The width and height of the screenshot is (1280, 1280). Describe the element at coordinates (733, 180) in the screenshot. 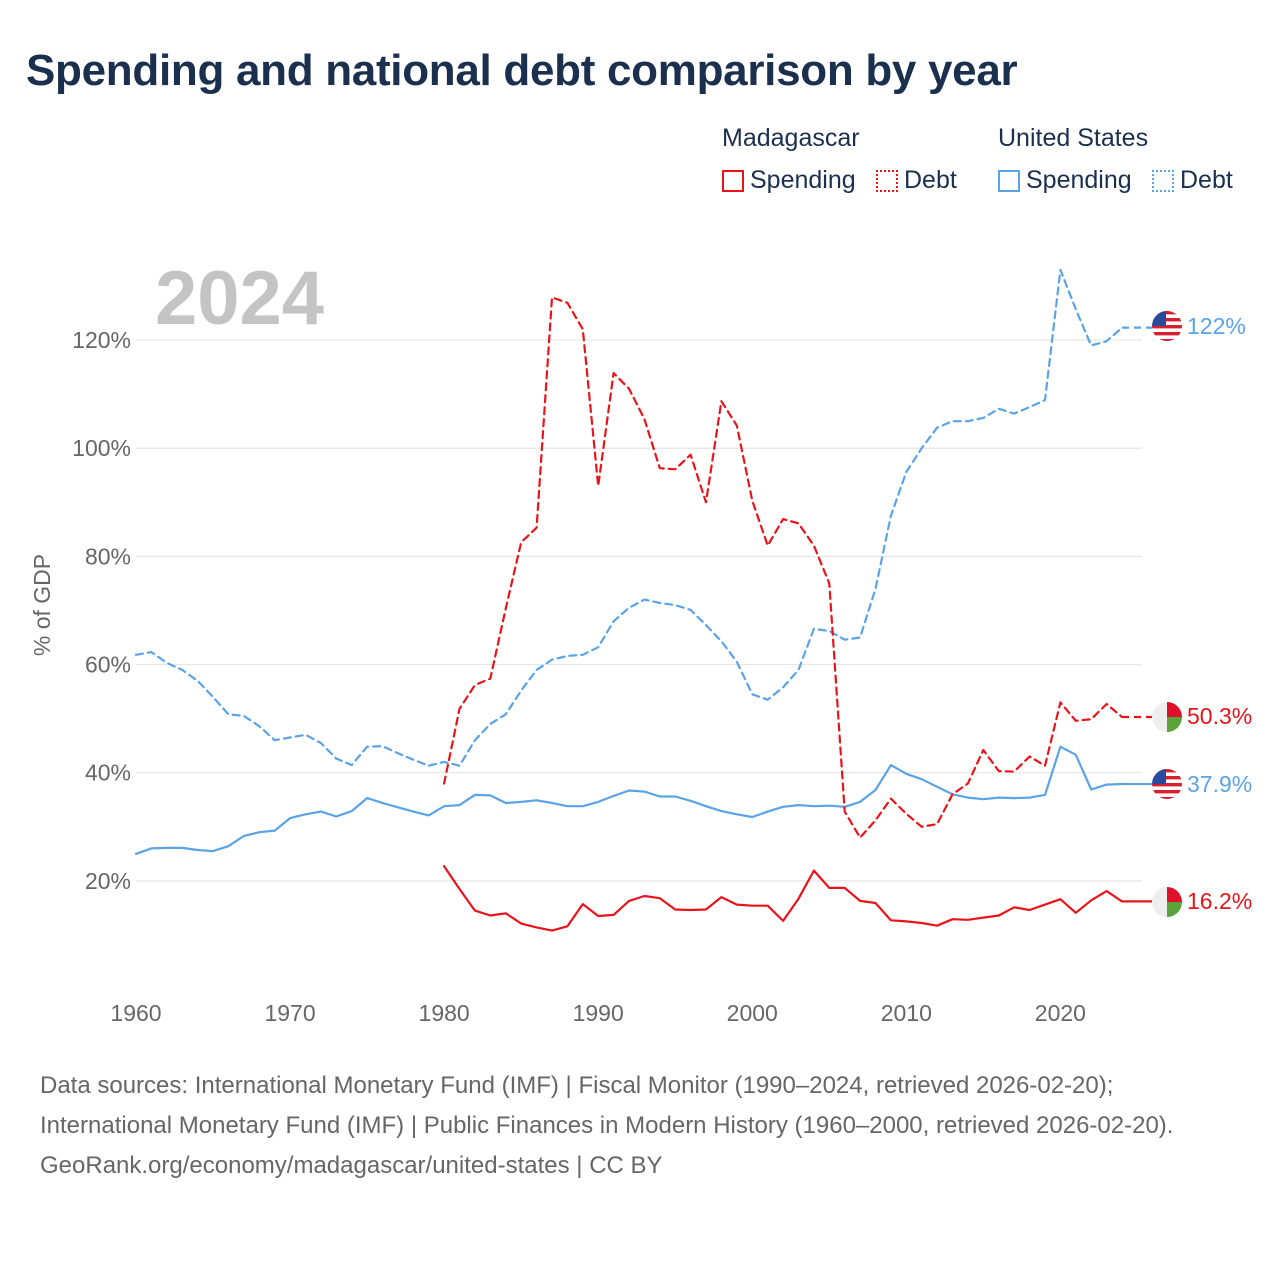

I see `legend-madagascar-spending-swatch` at that location.